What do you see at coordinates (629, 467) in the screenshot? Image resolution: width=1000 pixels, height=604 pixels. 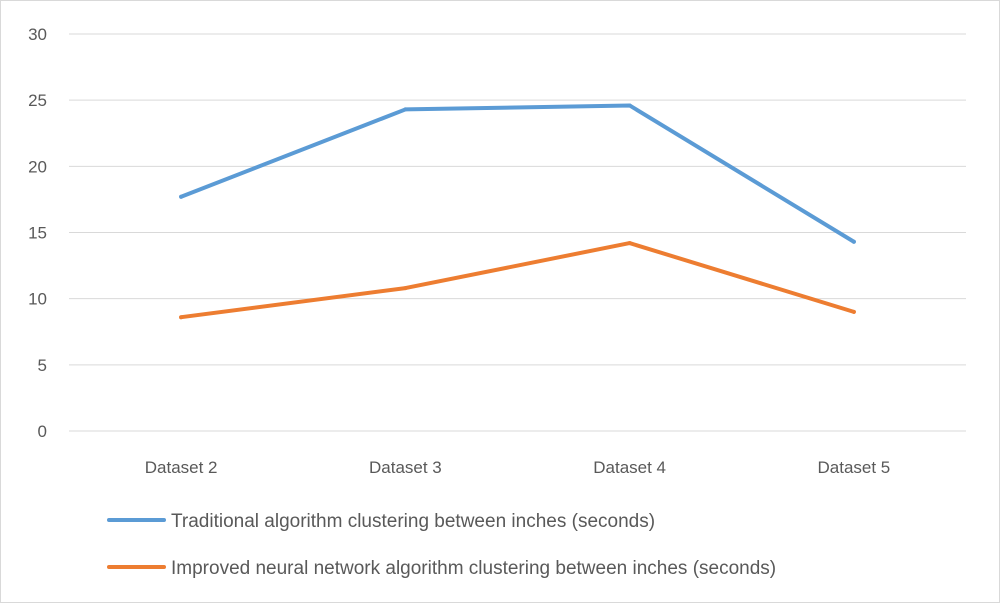 I see `x-tick-label: Dataset 4` at bounding box center [629, 467].